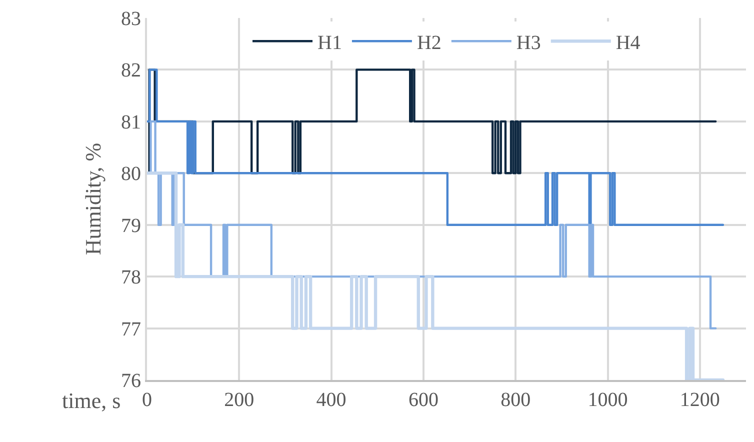 Image resolution: width=754 pixels, height=442 pixels. What do you see at coordinates (131, 19) in the screenshot?
I see `y-tick-label: 83` at bounding box center [131, 19].